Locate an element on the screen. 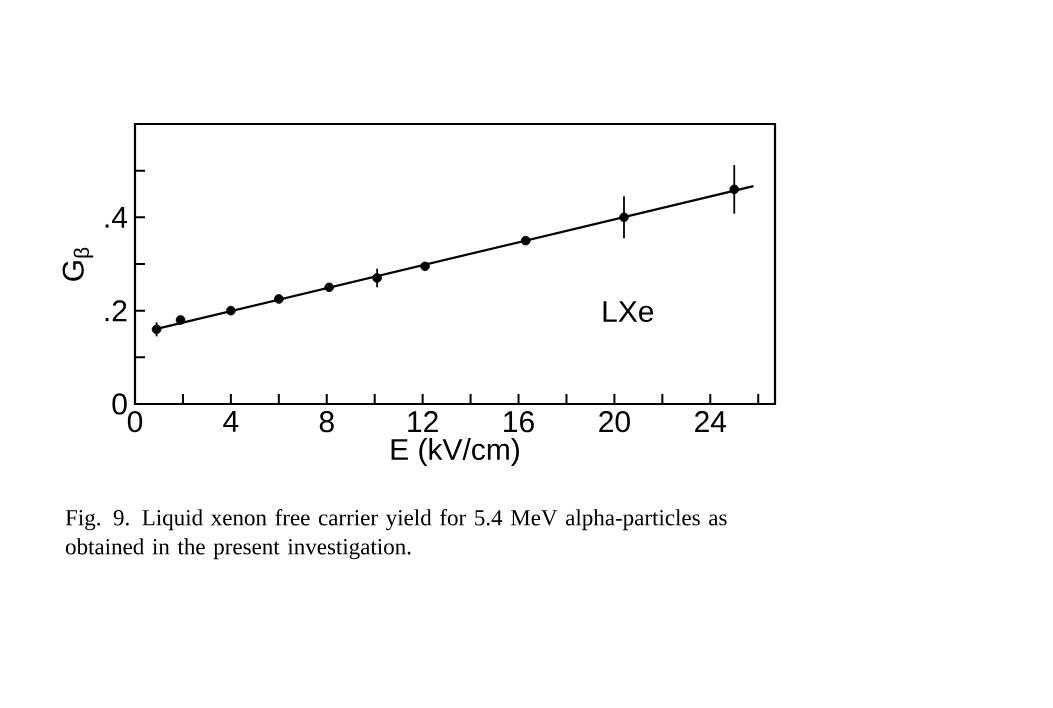  x-tick-label: 4 is located at coordinates (231, 421).